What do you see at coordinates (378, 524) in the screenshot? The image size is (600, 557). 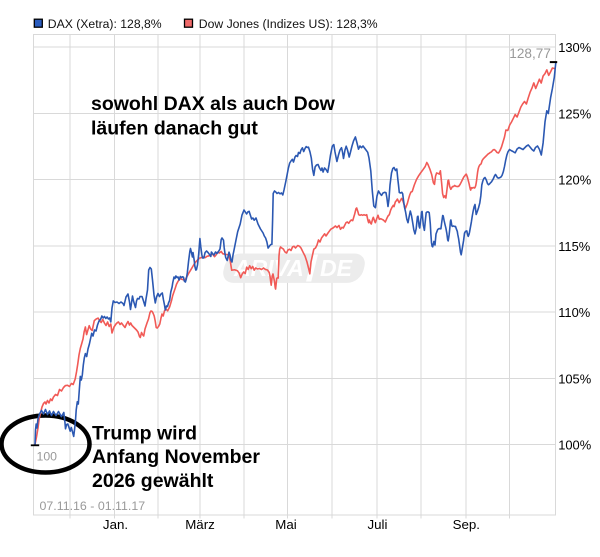 I see `svg-text: Juli` at bounding box center [378, 524].